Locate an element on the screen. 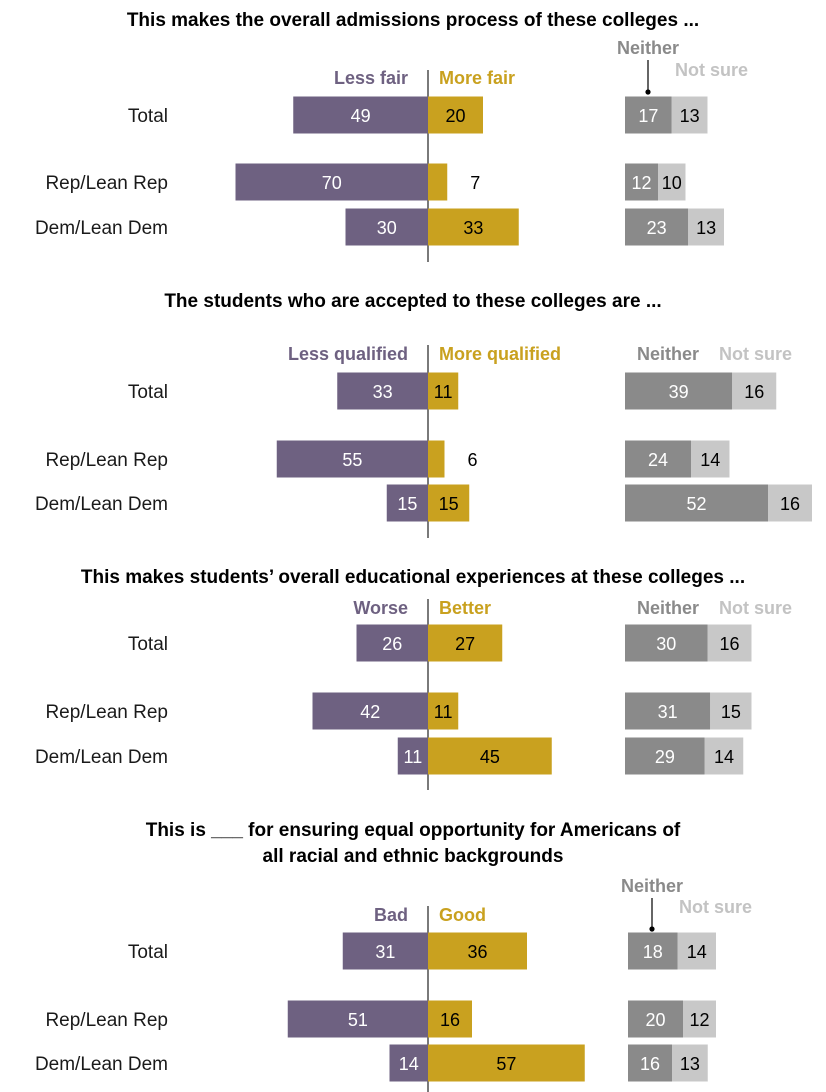 The image size is (826, 1092). label-neither-total: 18 is located at coordinates (653, 952).